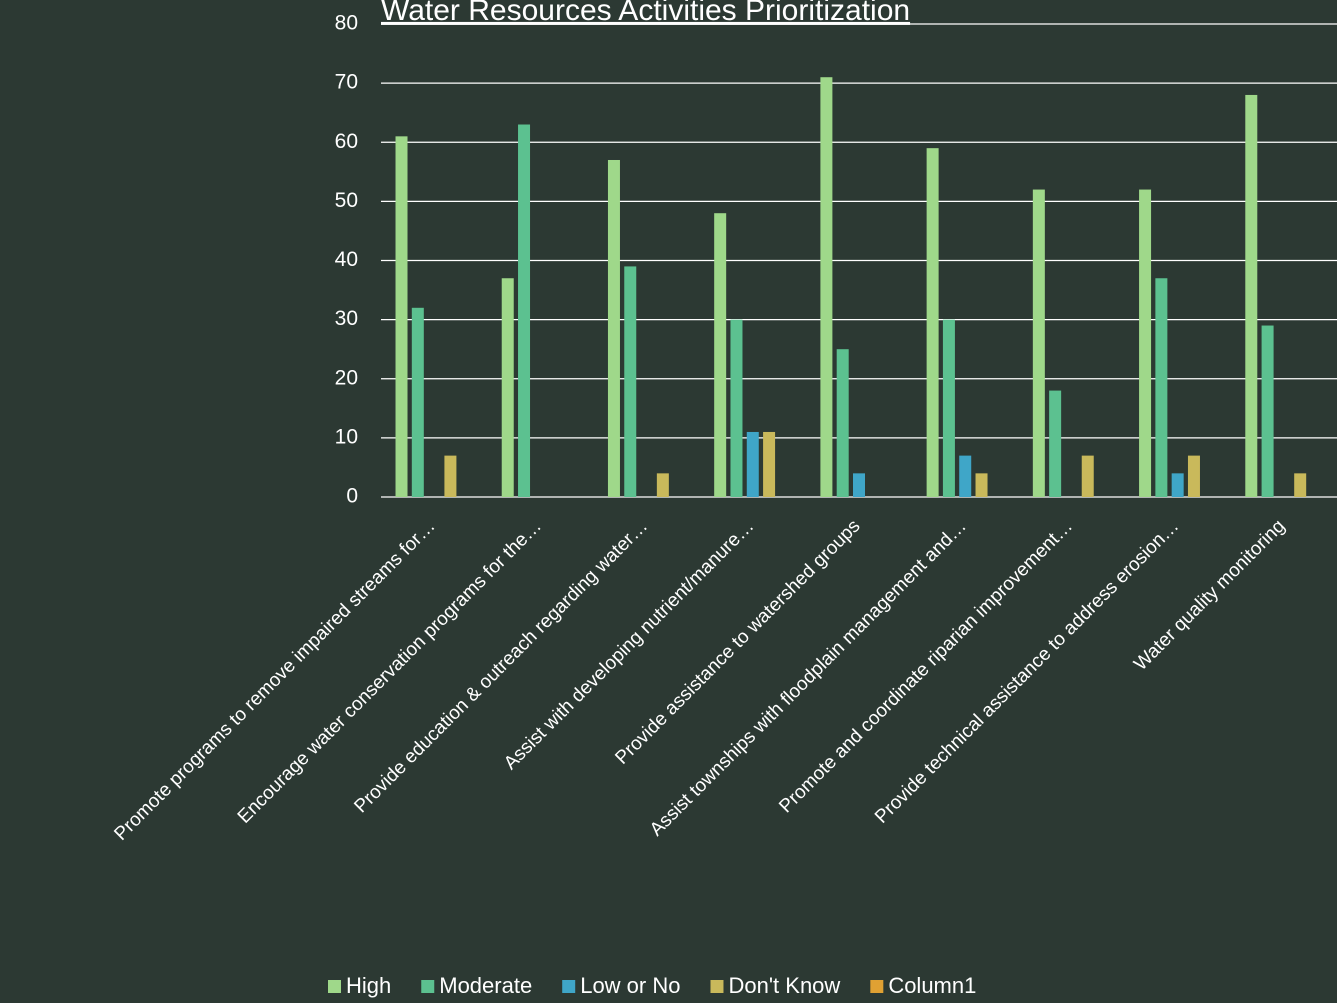 Image resolution: width=1337 pixels, height=1003 pixels. Describe the element at coordinates (630, 985) in the screenshot. I see `legend-label: Low or No` at that location.